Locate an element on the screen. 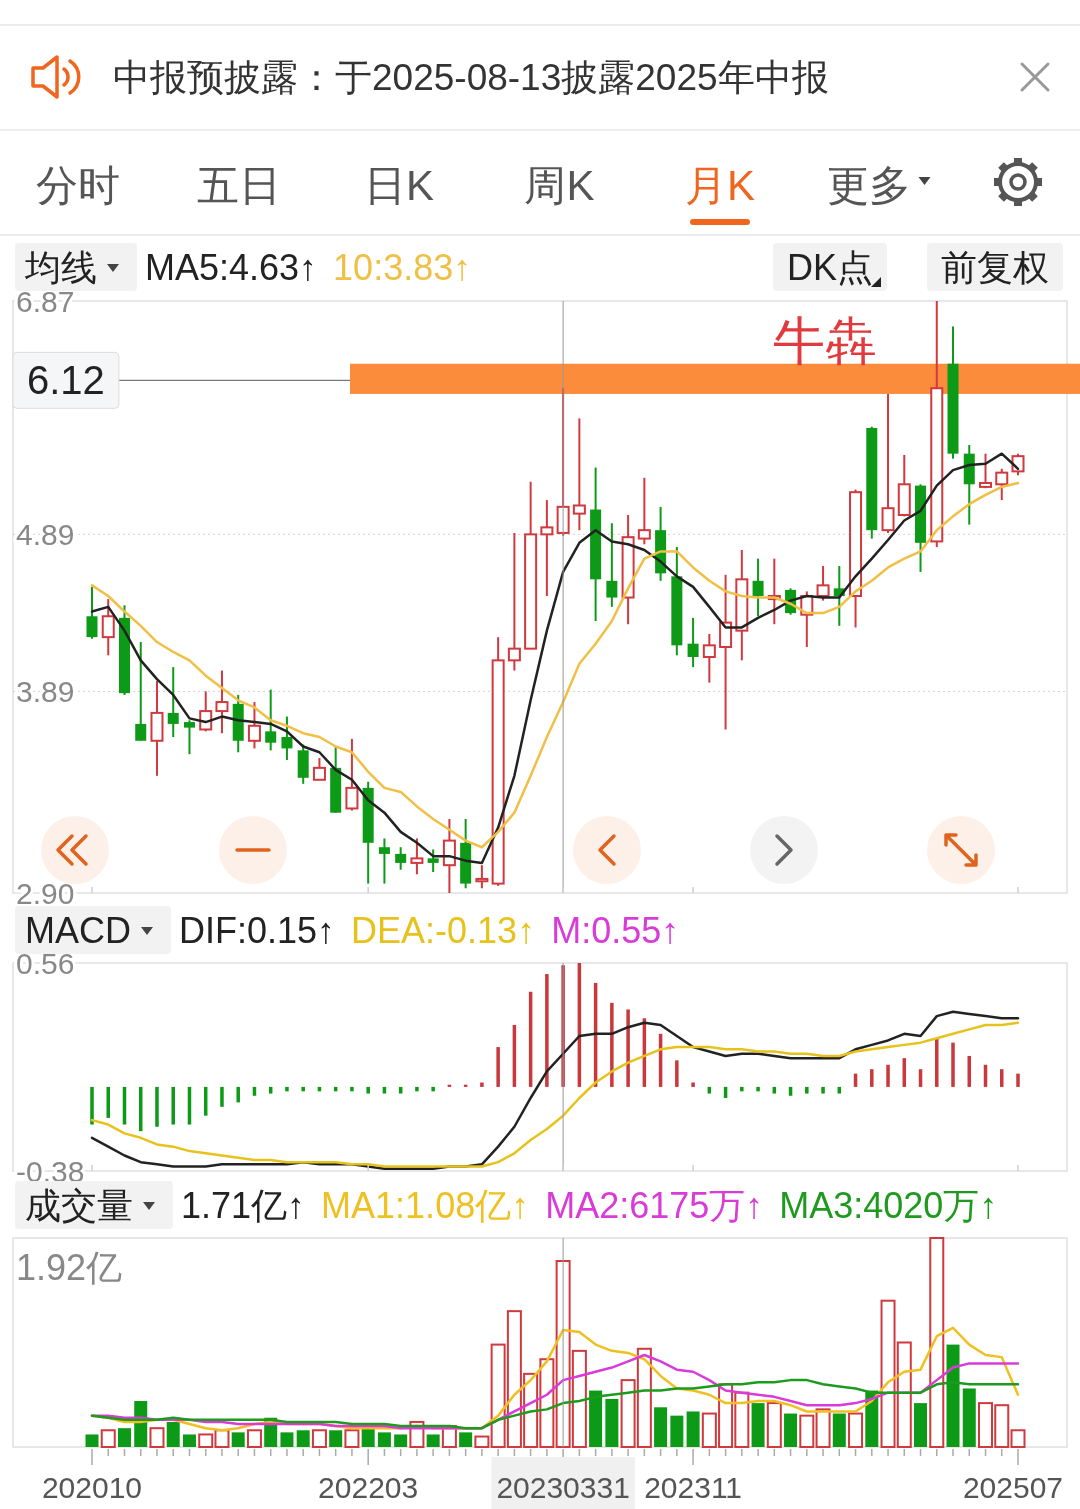 The height and width of the screenshot is (1509, 1080). text: MA5:4.63↑ is located at coordinates (231, 267).